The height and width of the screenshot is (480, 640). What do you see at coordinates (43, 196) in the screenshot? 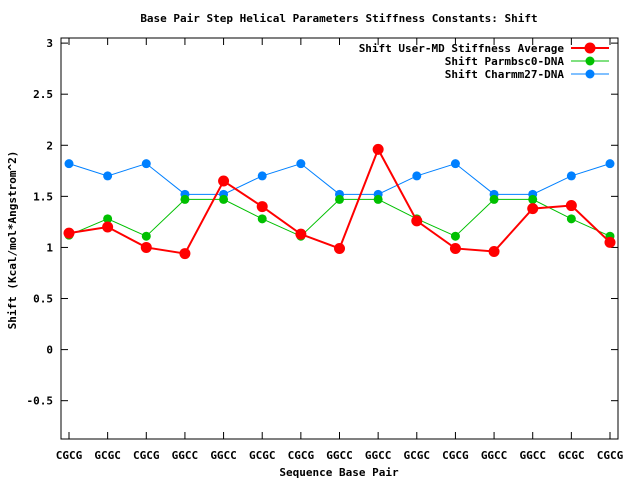
I see `y-tick-label: 1.5` at bounding box center [43, 196].